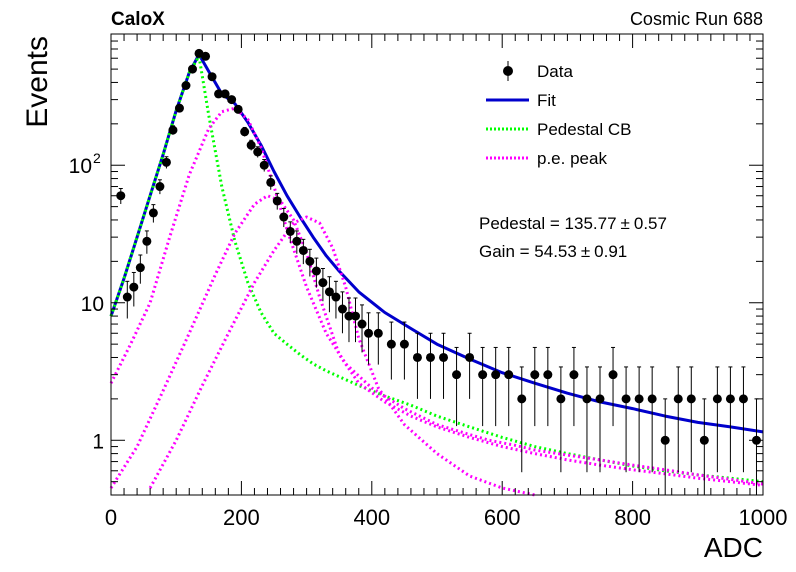 The image size is (796, 572). I want to click on legend-pedestal-label: Pedestal CB, so click(584, 129).